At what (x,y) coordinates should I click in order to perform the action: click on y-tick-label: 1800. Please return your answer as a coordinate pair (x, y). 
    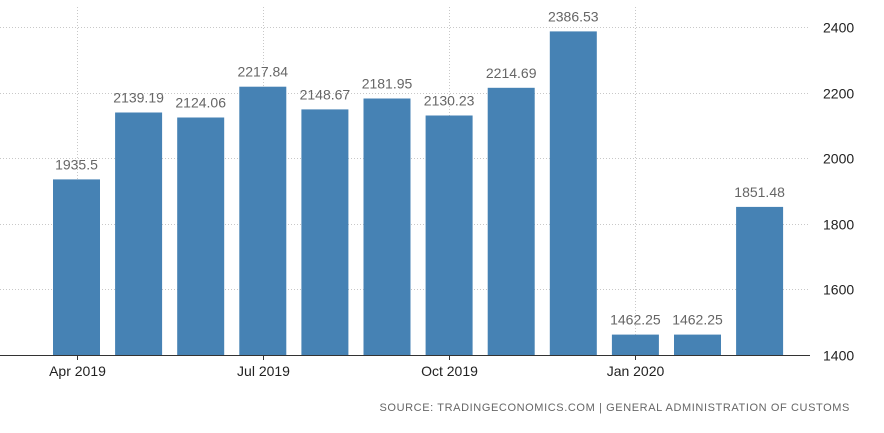
    Looking at the image, I should click on (838, 225).